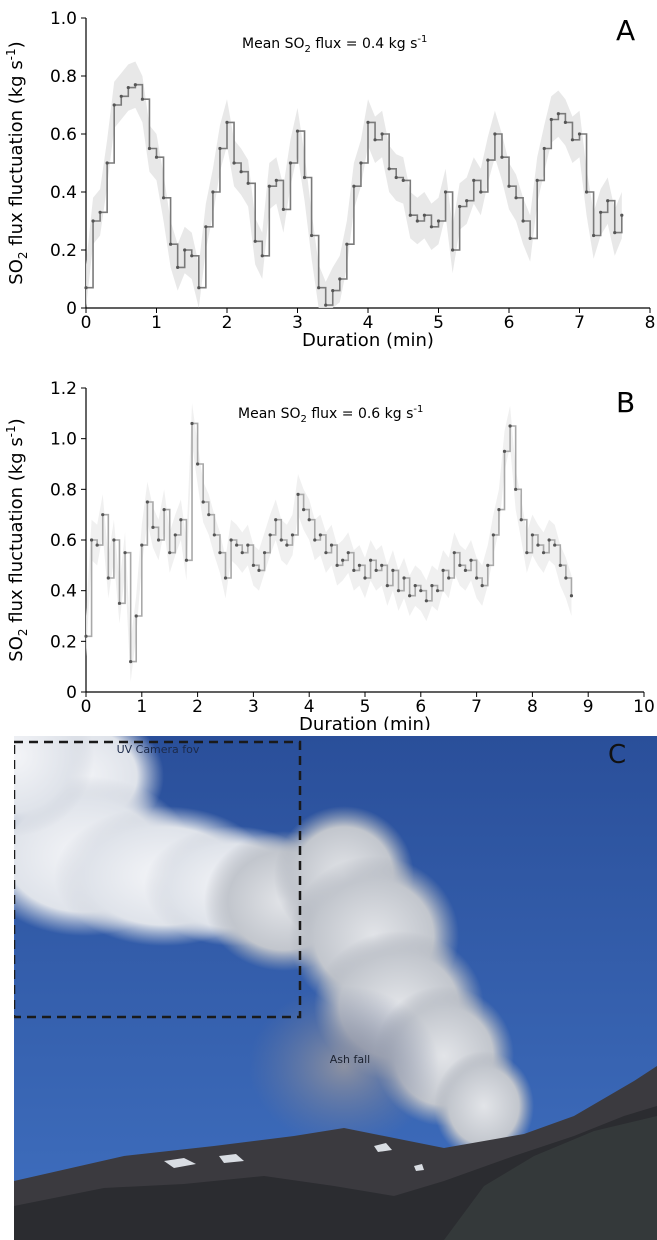  What do you see at coordinates (16, 649) in the screenshot?
I see `chart-b-y-label-text: SO` at bounding box center [16, 649].